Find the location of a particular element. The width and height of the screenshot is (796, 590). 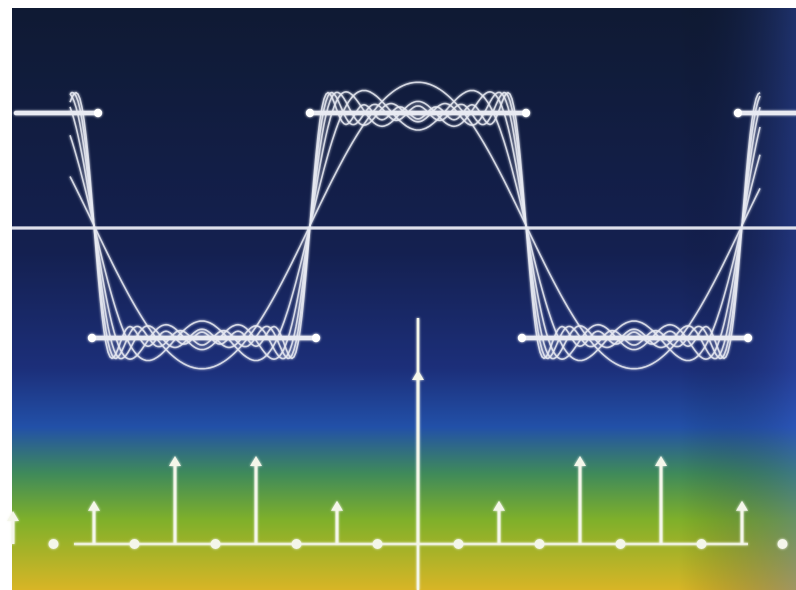

spectrum-arrowhead--4 is located at coordinates (256, 461).